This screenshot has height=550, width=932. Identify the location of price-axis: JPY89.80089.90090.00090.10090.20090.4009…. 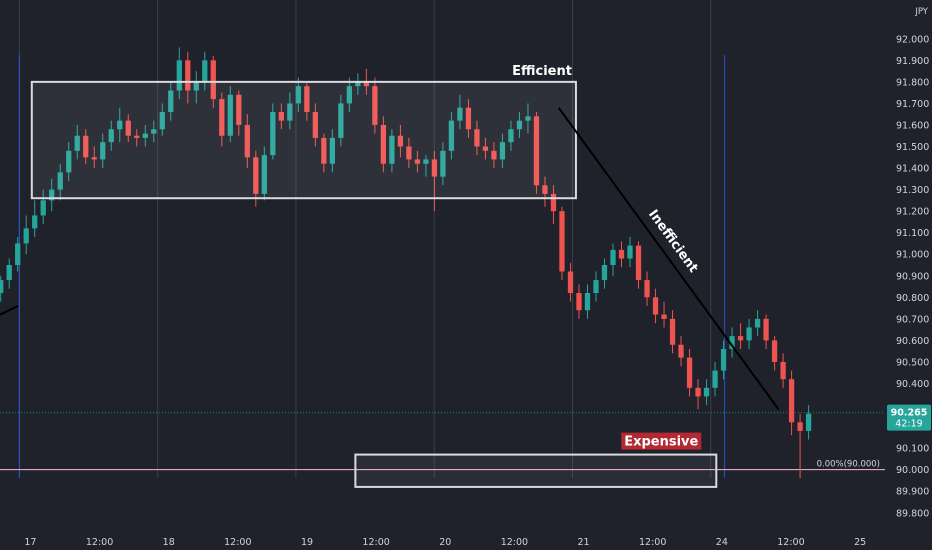
(909, 275).